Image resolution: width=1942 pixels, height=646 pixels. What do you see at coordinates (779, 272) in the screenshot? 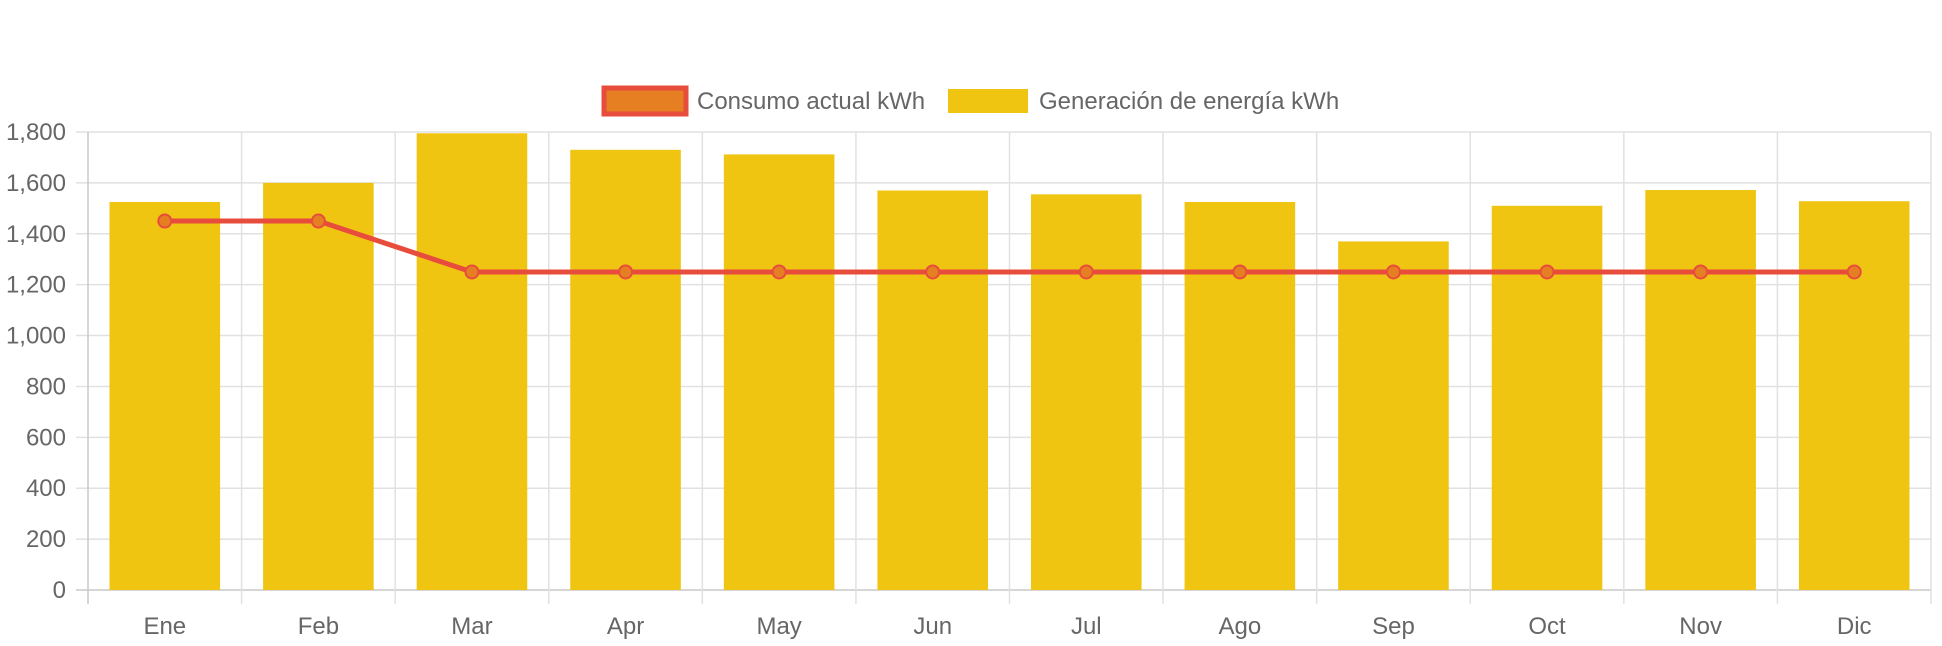
I see `point-may` at bounding box center [779, 272].